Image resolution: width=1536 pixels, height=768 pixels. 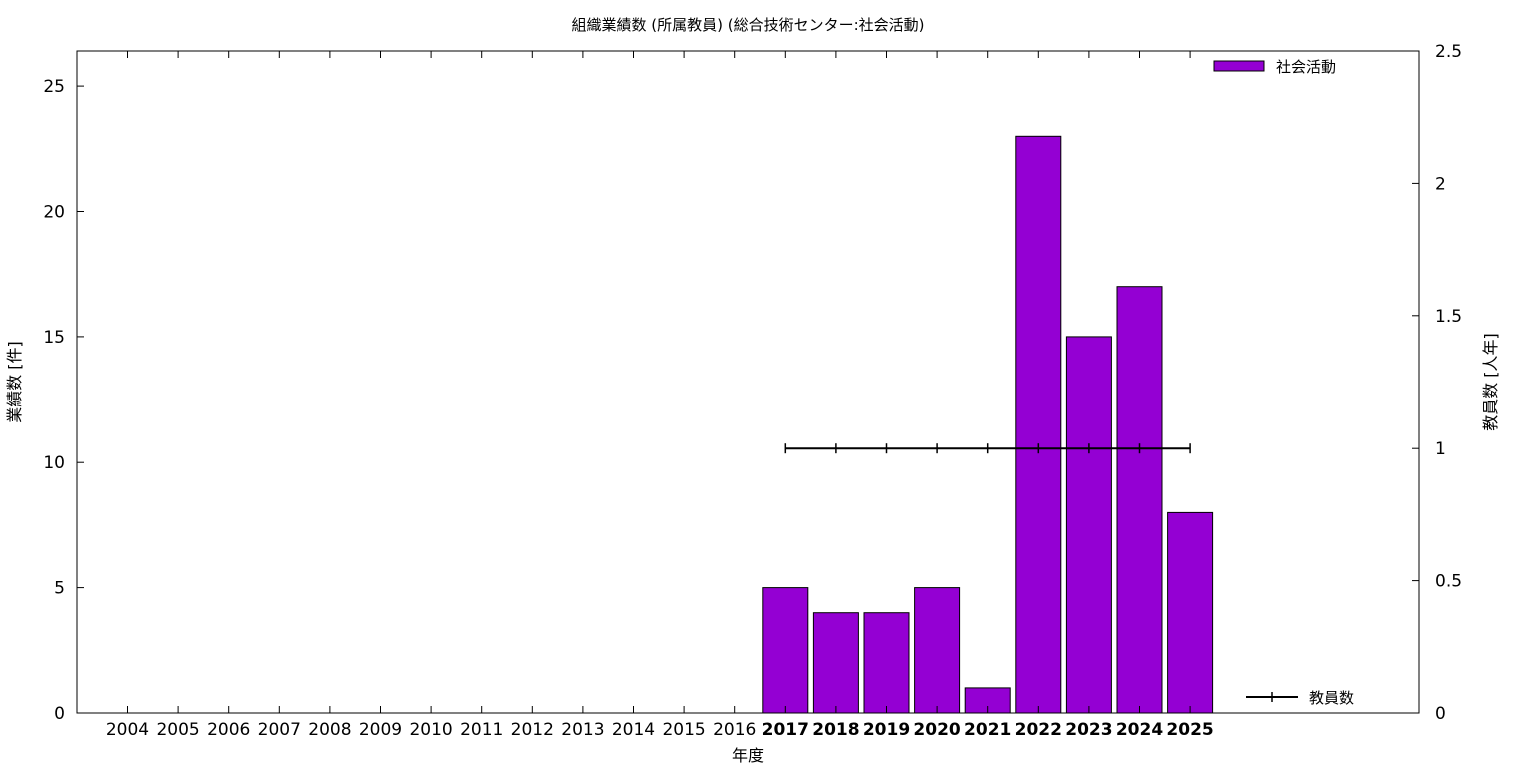 What do you see at coordinates (582, 730) in the screenshot?
I see `x-tick-label: 2013` at bounding box center [582, 730].